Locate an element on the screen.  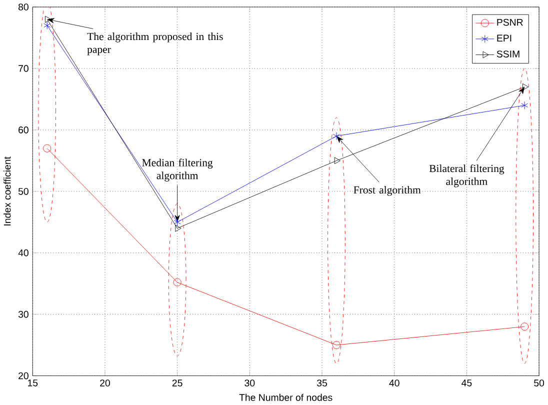
annotation: Frost algorithm is located at coordinates (387, 191).